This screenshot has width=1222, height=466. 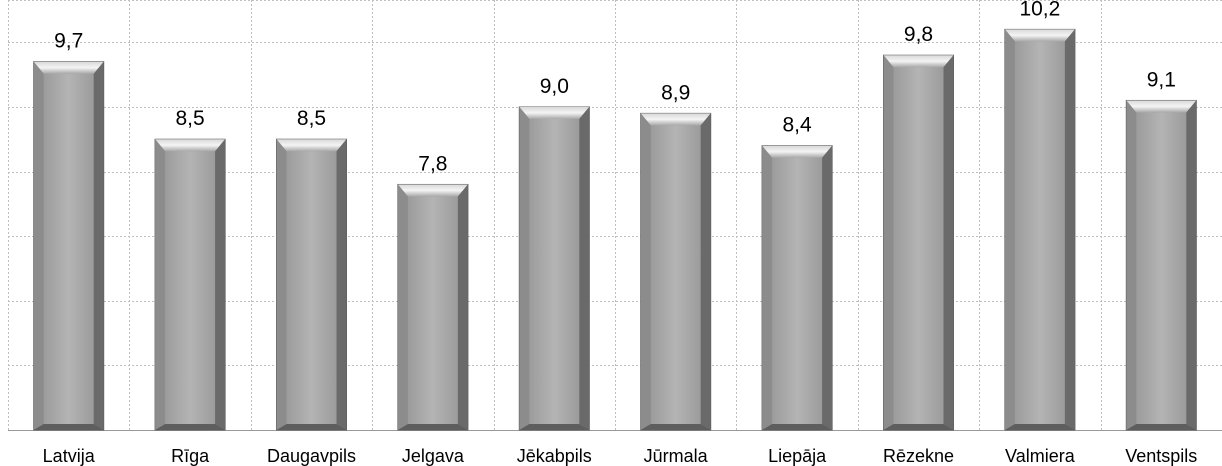 I want to click on category-label: Liepāja, so click(x=797, y=456).